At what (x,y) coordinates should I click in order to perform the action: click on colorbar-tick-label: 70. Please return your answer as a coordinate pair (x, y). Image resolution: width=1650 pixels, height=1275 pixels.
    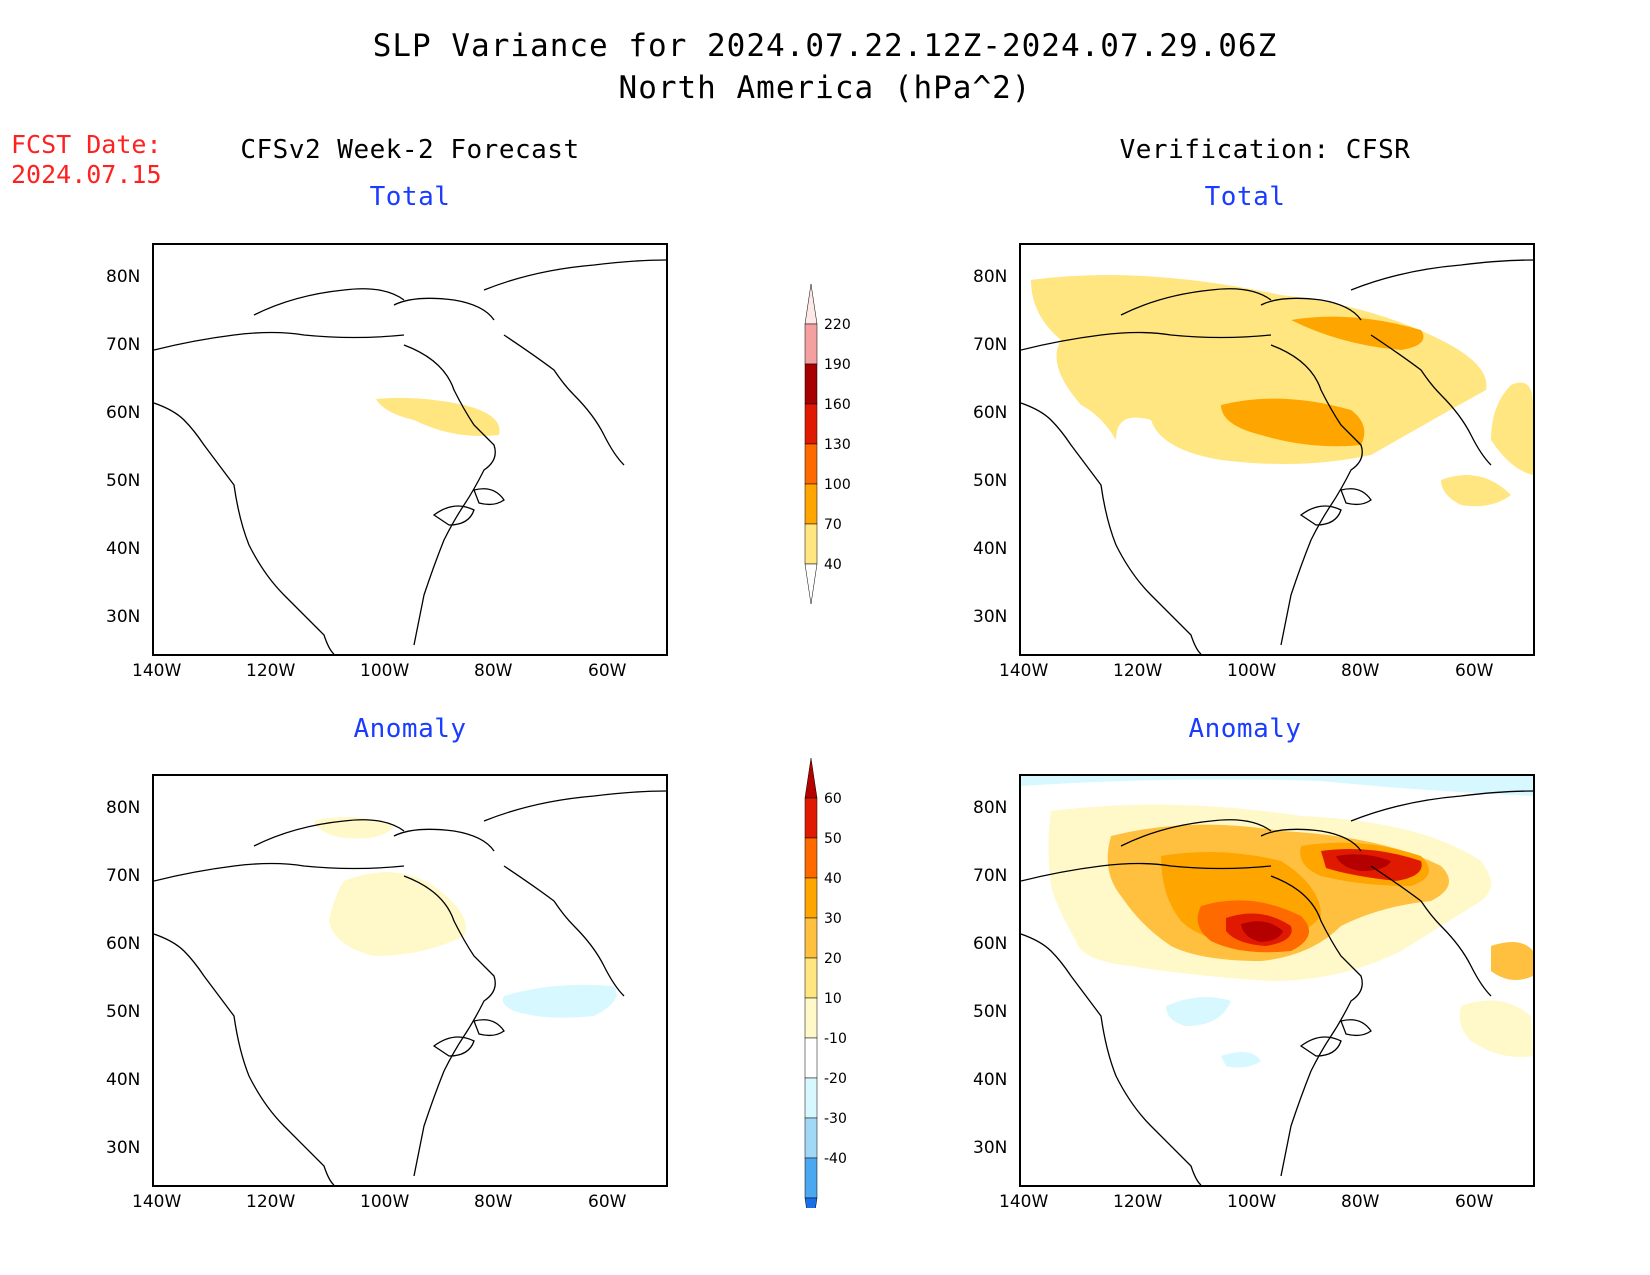
    Looking at the image, I should click on (833, 525).